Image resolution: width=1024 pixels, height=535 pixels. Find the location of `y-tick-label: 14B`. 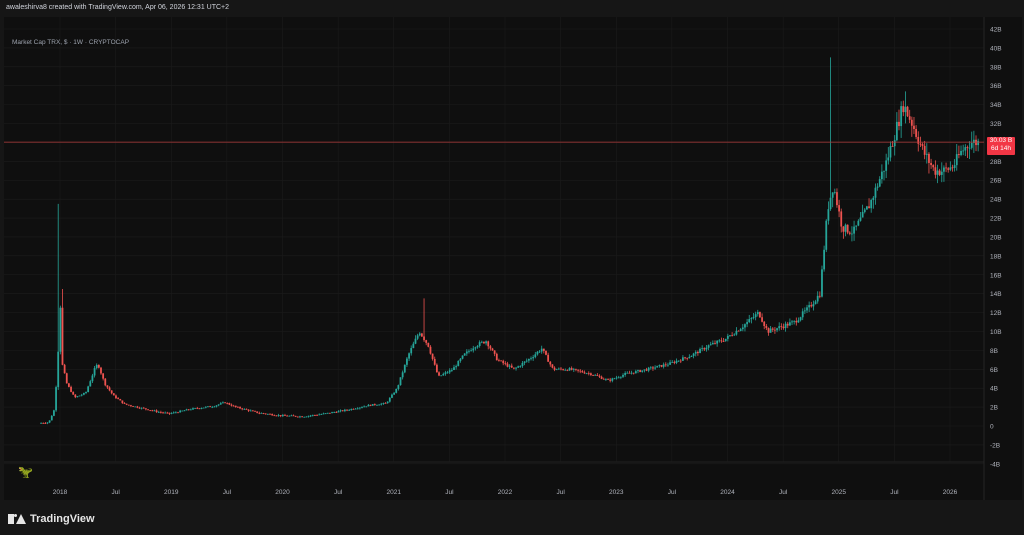

y-tick-label: 14B is located at coordinates (996, 294).